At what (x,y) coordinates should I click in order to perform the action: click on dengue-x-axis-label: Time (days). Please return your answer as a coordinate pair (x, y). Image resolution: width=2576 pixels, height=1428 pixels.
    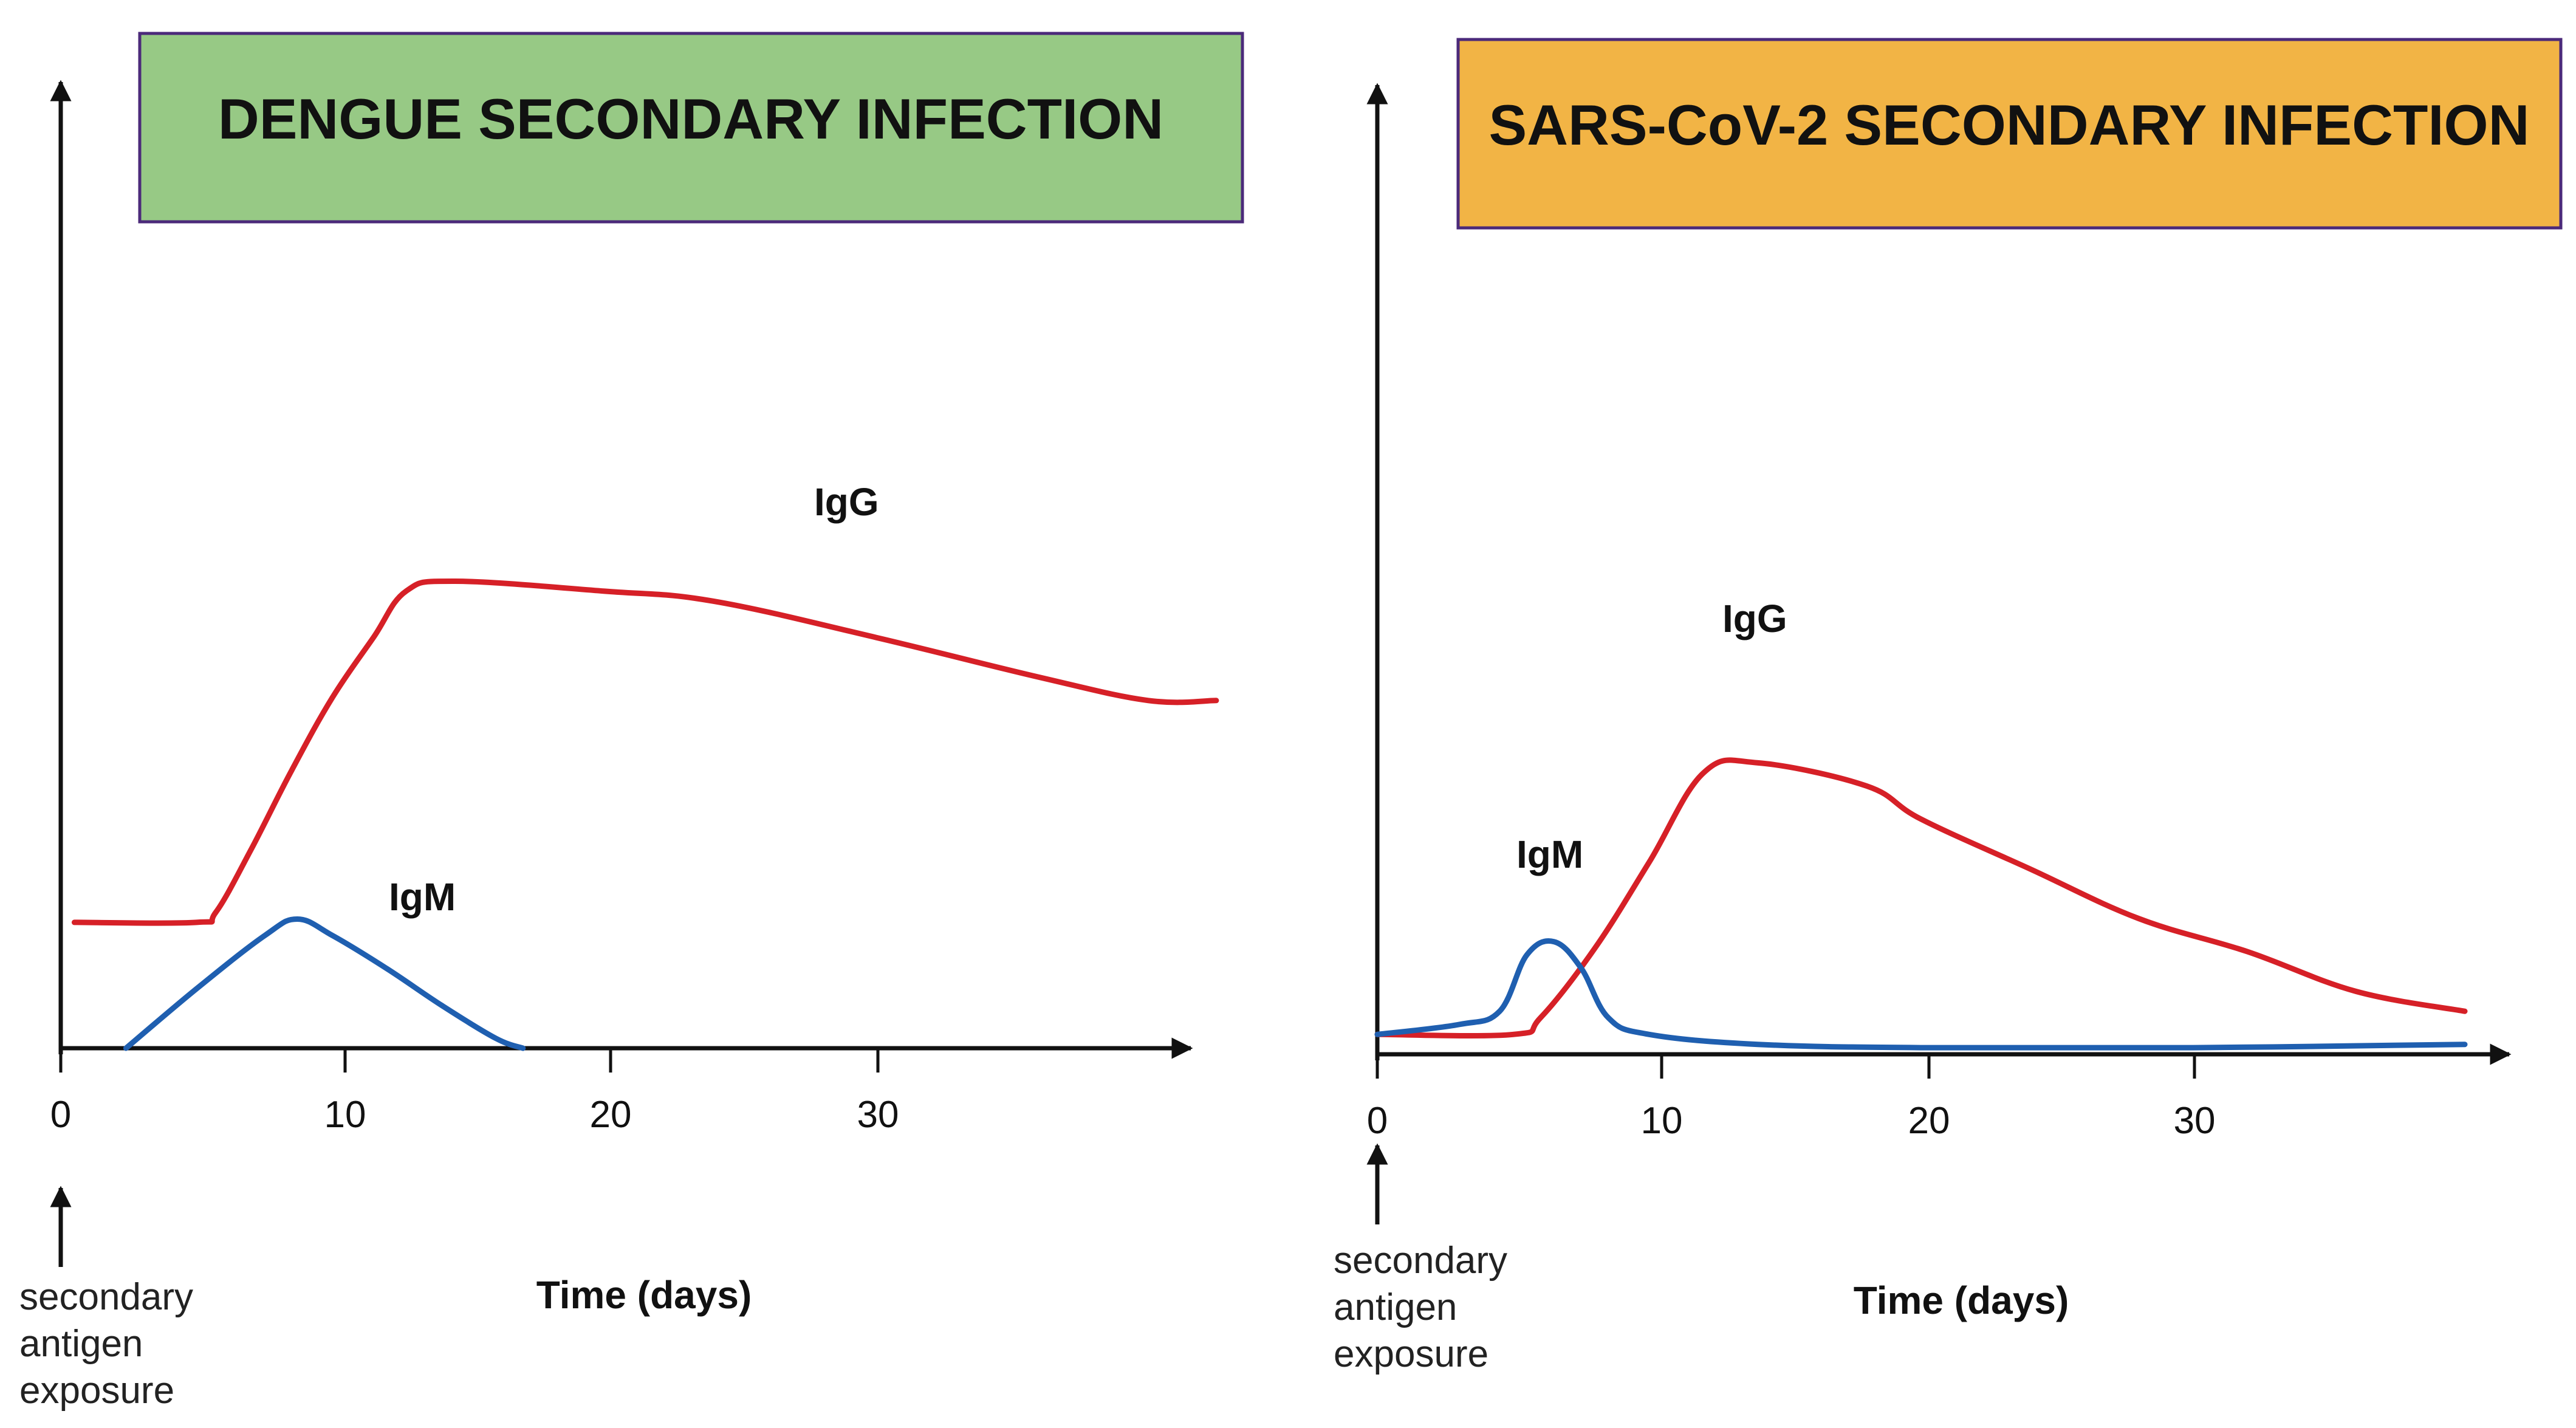
    Looking at the image, I should click on (644, 1295).